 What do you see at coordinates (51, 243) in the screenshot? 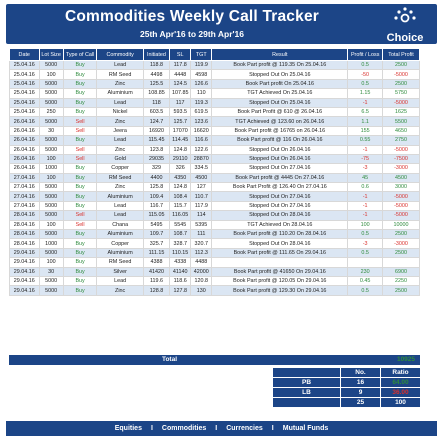
I see `table-cell: 1000` at bounding box center [51, 243].